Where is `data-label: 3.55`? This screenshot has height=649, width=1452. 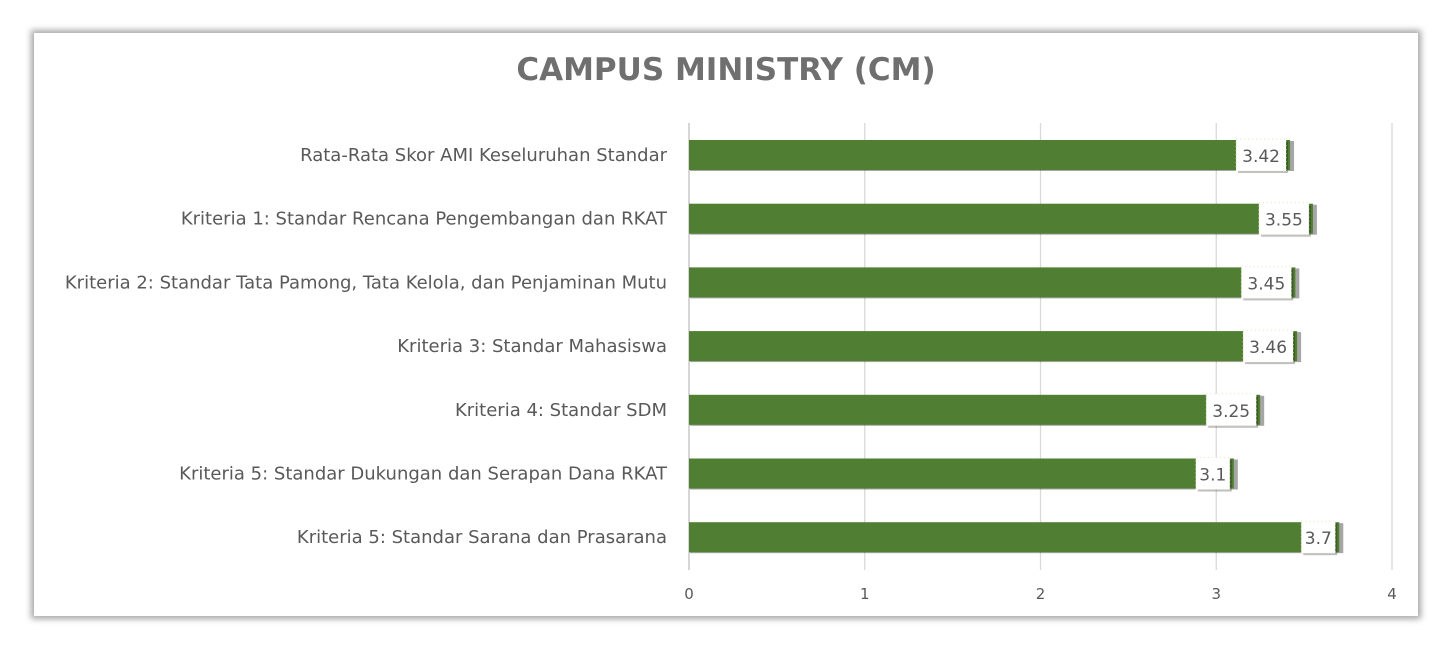
data-label: 3.55 is located at coordinates (1284, 221).